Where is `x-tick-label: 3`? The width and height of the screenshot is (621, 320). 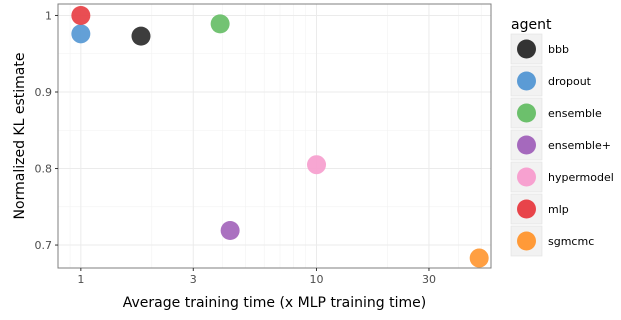 x-tick-label: 3 is located at coordinates (193, 279).